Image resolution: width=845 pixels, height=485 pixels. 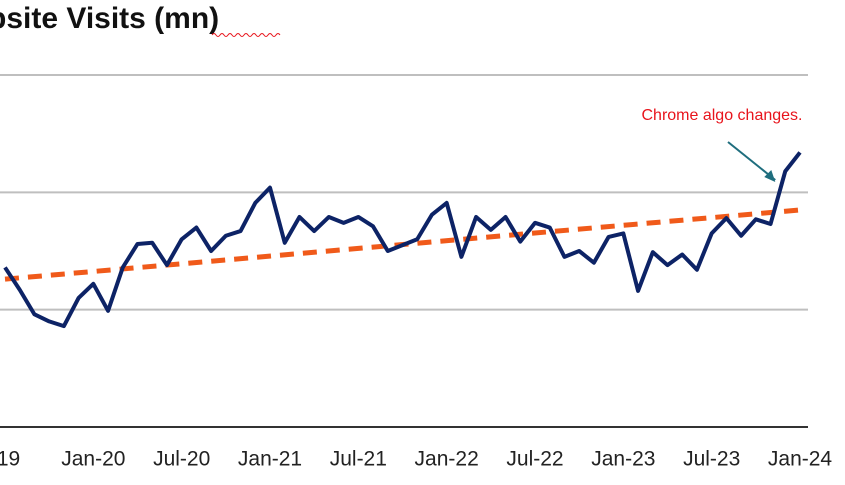 What do you see at coordinates (109, 18) in the screenshot?
I see `chart-title: bsite Visits (mn)` at bounding box center [109, 18].